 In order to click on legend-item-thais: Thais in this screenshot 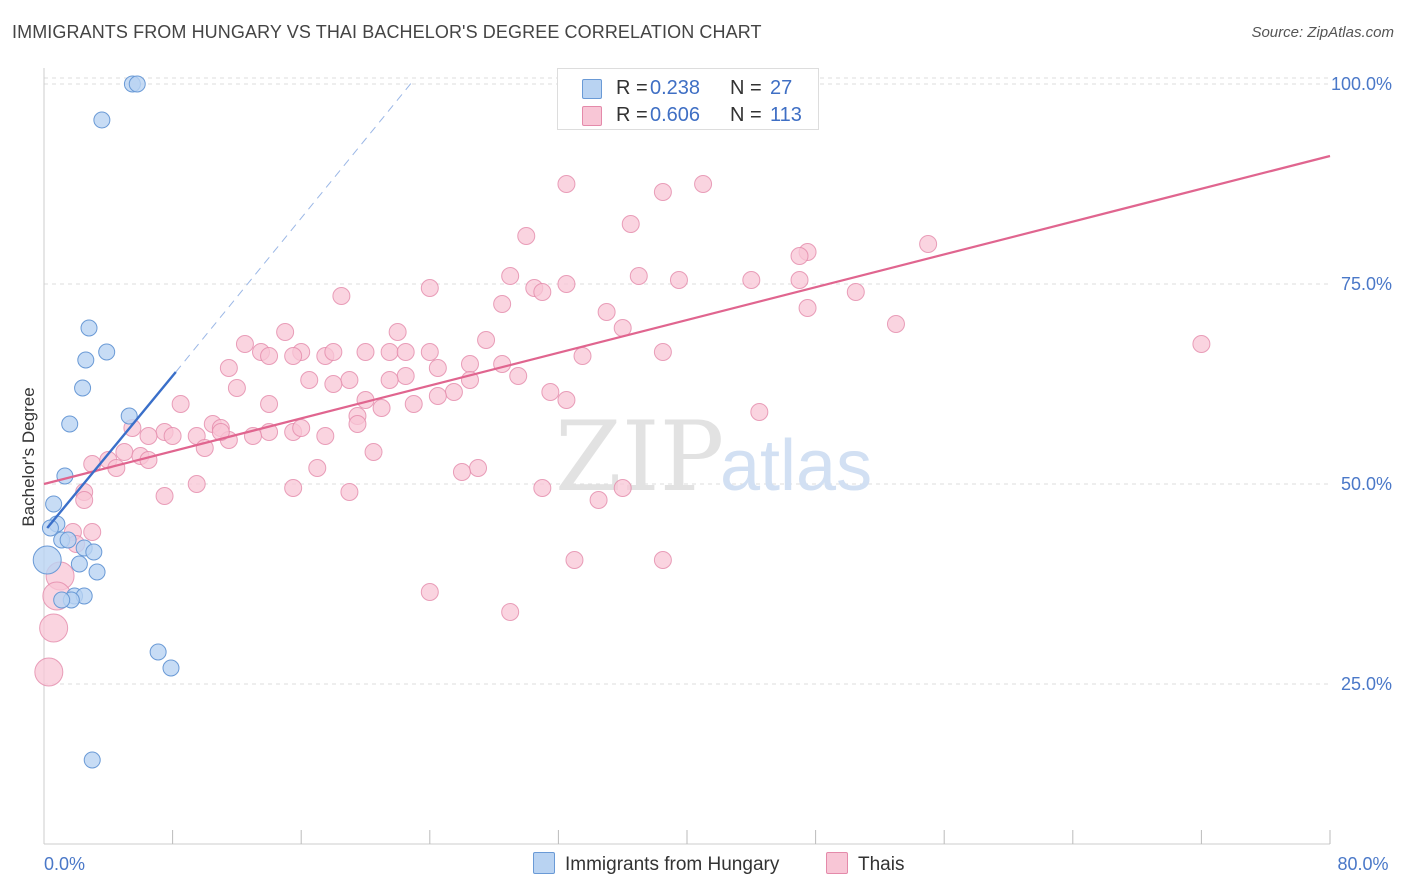, I will do `click(865, 864)`.